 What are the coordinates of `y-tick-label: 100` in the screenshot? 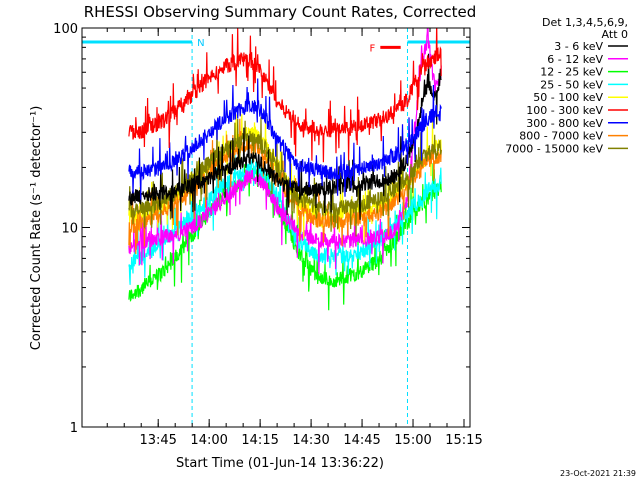 It's located at (65, 29).